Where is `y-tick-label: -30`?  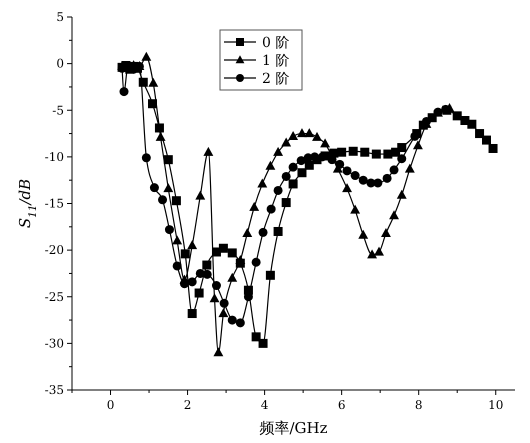 y-tick-label: -30 is located at coordinates (54, 343).